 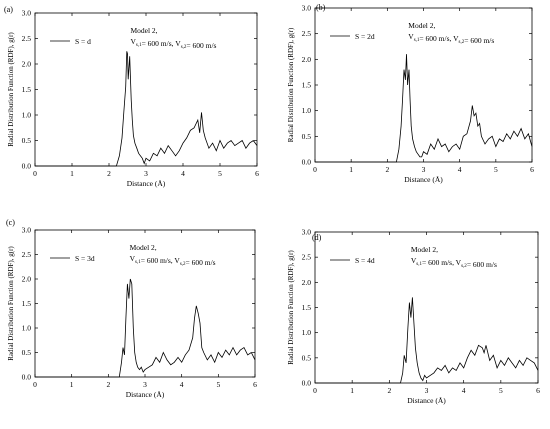 What do you see at coordinates (8, 9) in the screenshot?
I see `panel-label: (a)` at bounding box center [8, 9].